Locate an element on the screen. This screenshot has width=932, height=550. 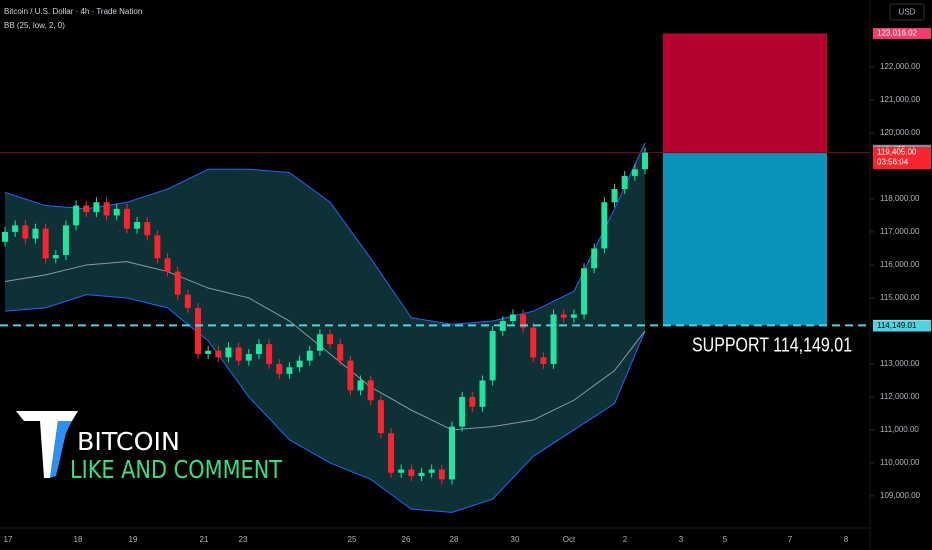
y-tick-label: 118,000.00 is located at coordinates (900, 198).